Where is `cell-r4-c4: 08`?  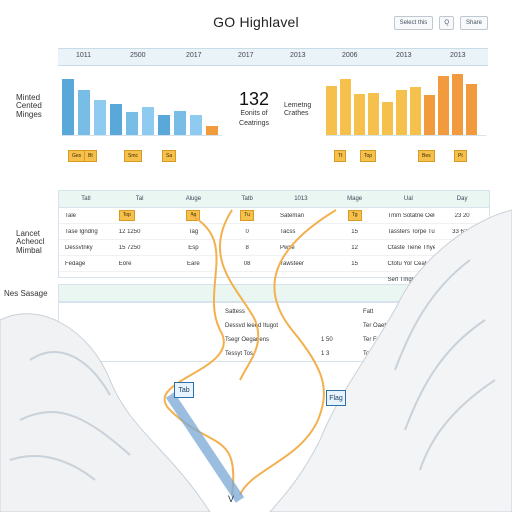
cell-r4-c4: 08 is located at coordinates (247, 263).